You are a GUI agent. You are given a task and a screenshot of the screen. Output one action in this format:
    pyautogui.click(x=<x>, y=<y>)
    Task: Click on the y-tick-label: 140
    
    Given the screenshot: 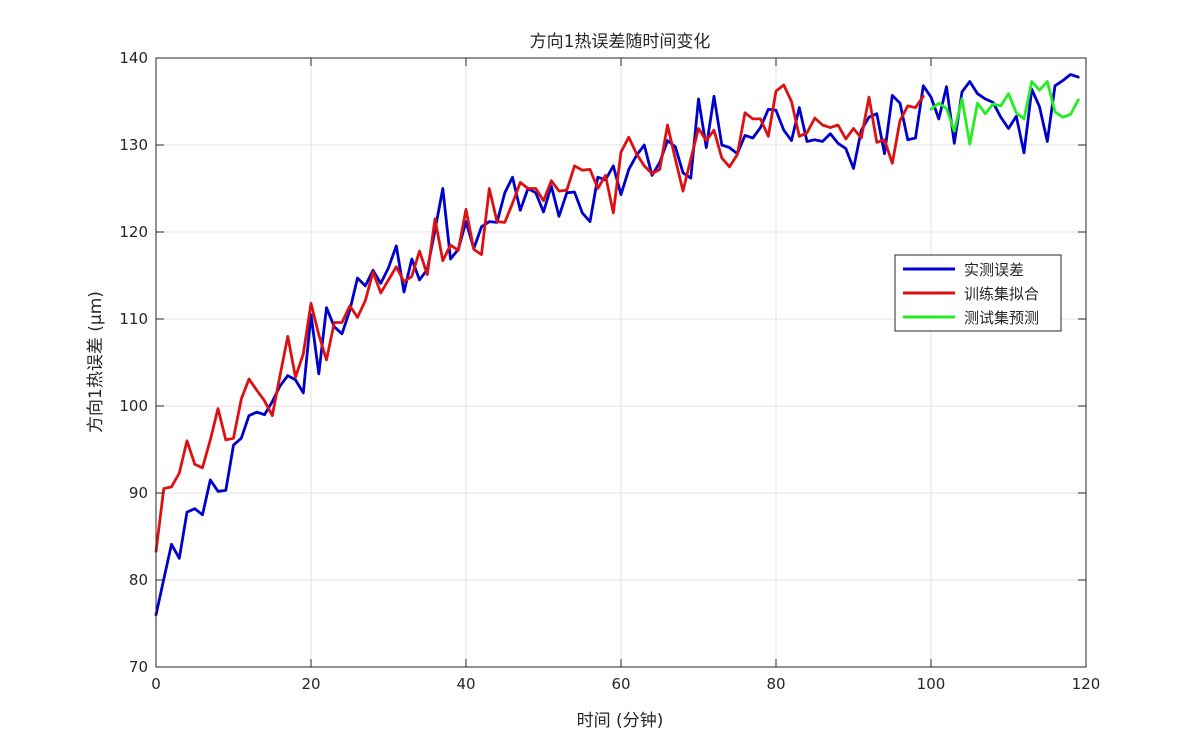 What is the action you would take?
    pyautogui.click(x=133, y=58)
    